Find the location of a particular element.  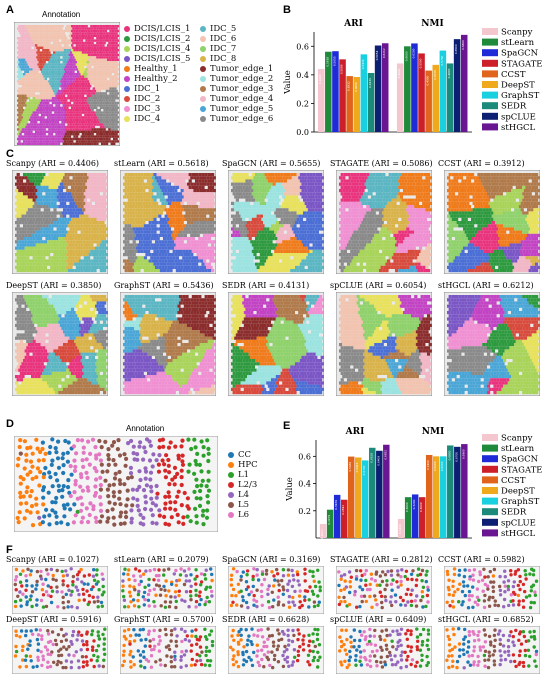

legend-item: IDC_4 is located at coordinates (157, 119).